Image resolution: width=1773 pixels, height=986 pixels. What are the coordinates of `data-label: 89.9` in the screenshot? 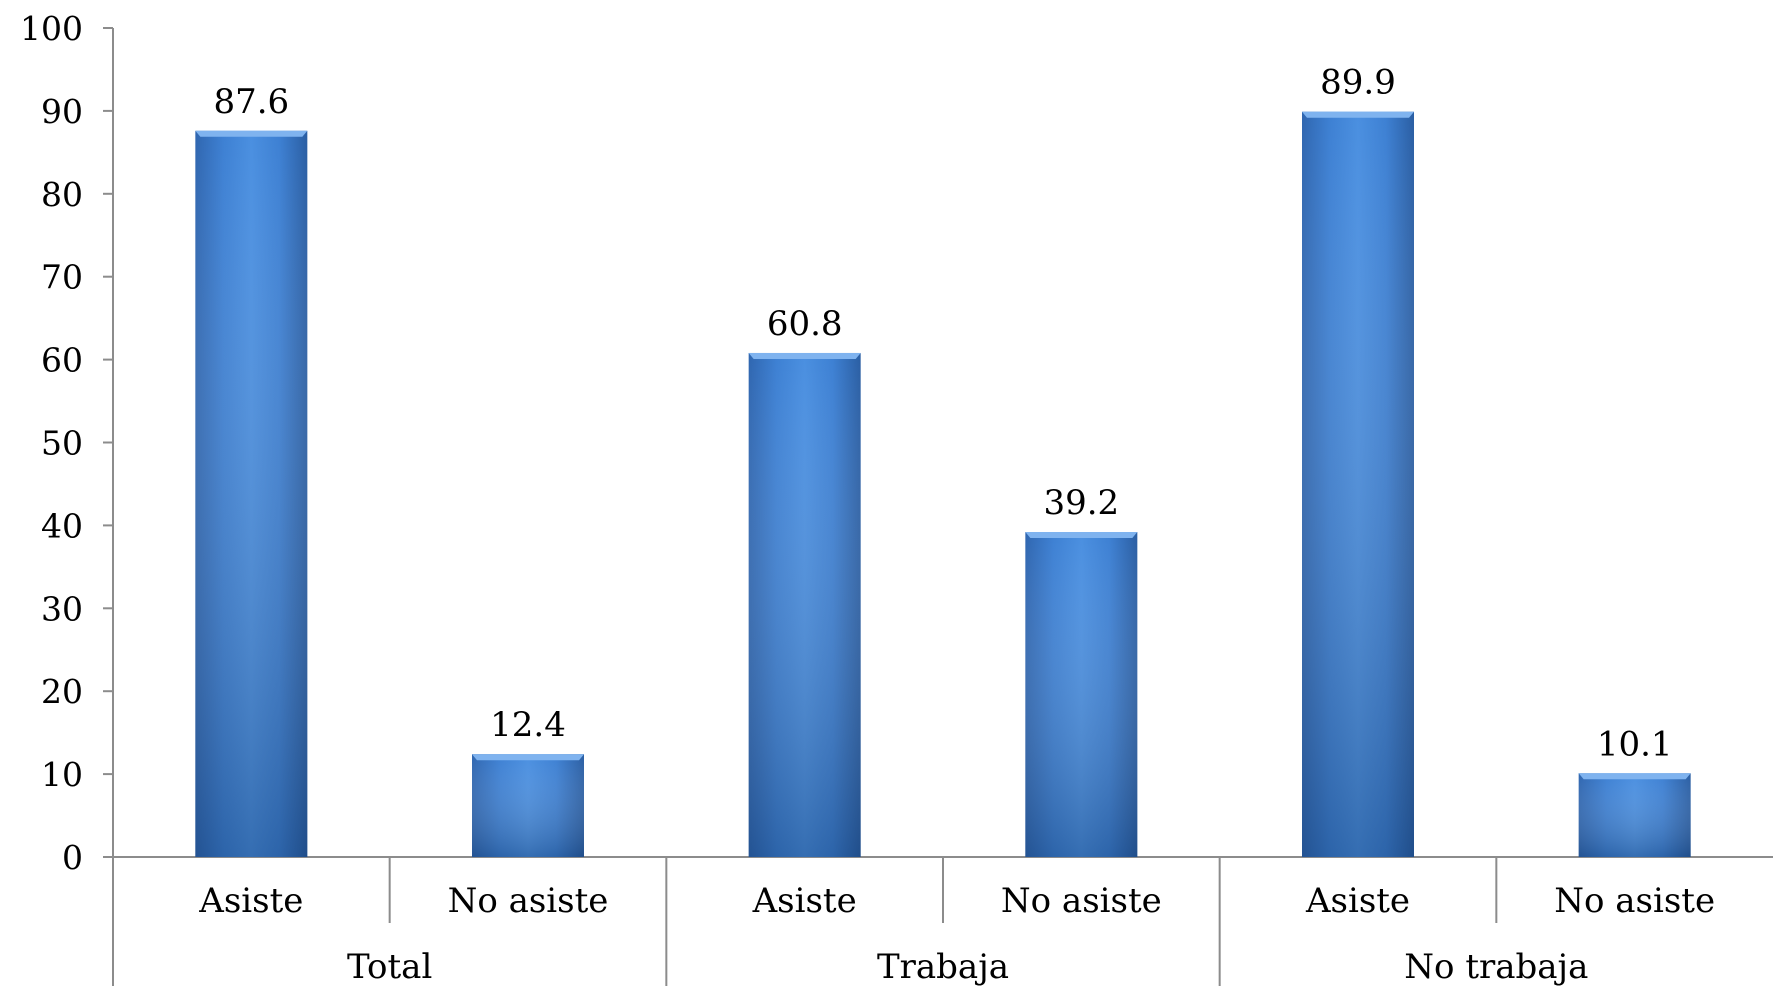 It's located at (1358, 83).